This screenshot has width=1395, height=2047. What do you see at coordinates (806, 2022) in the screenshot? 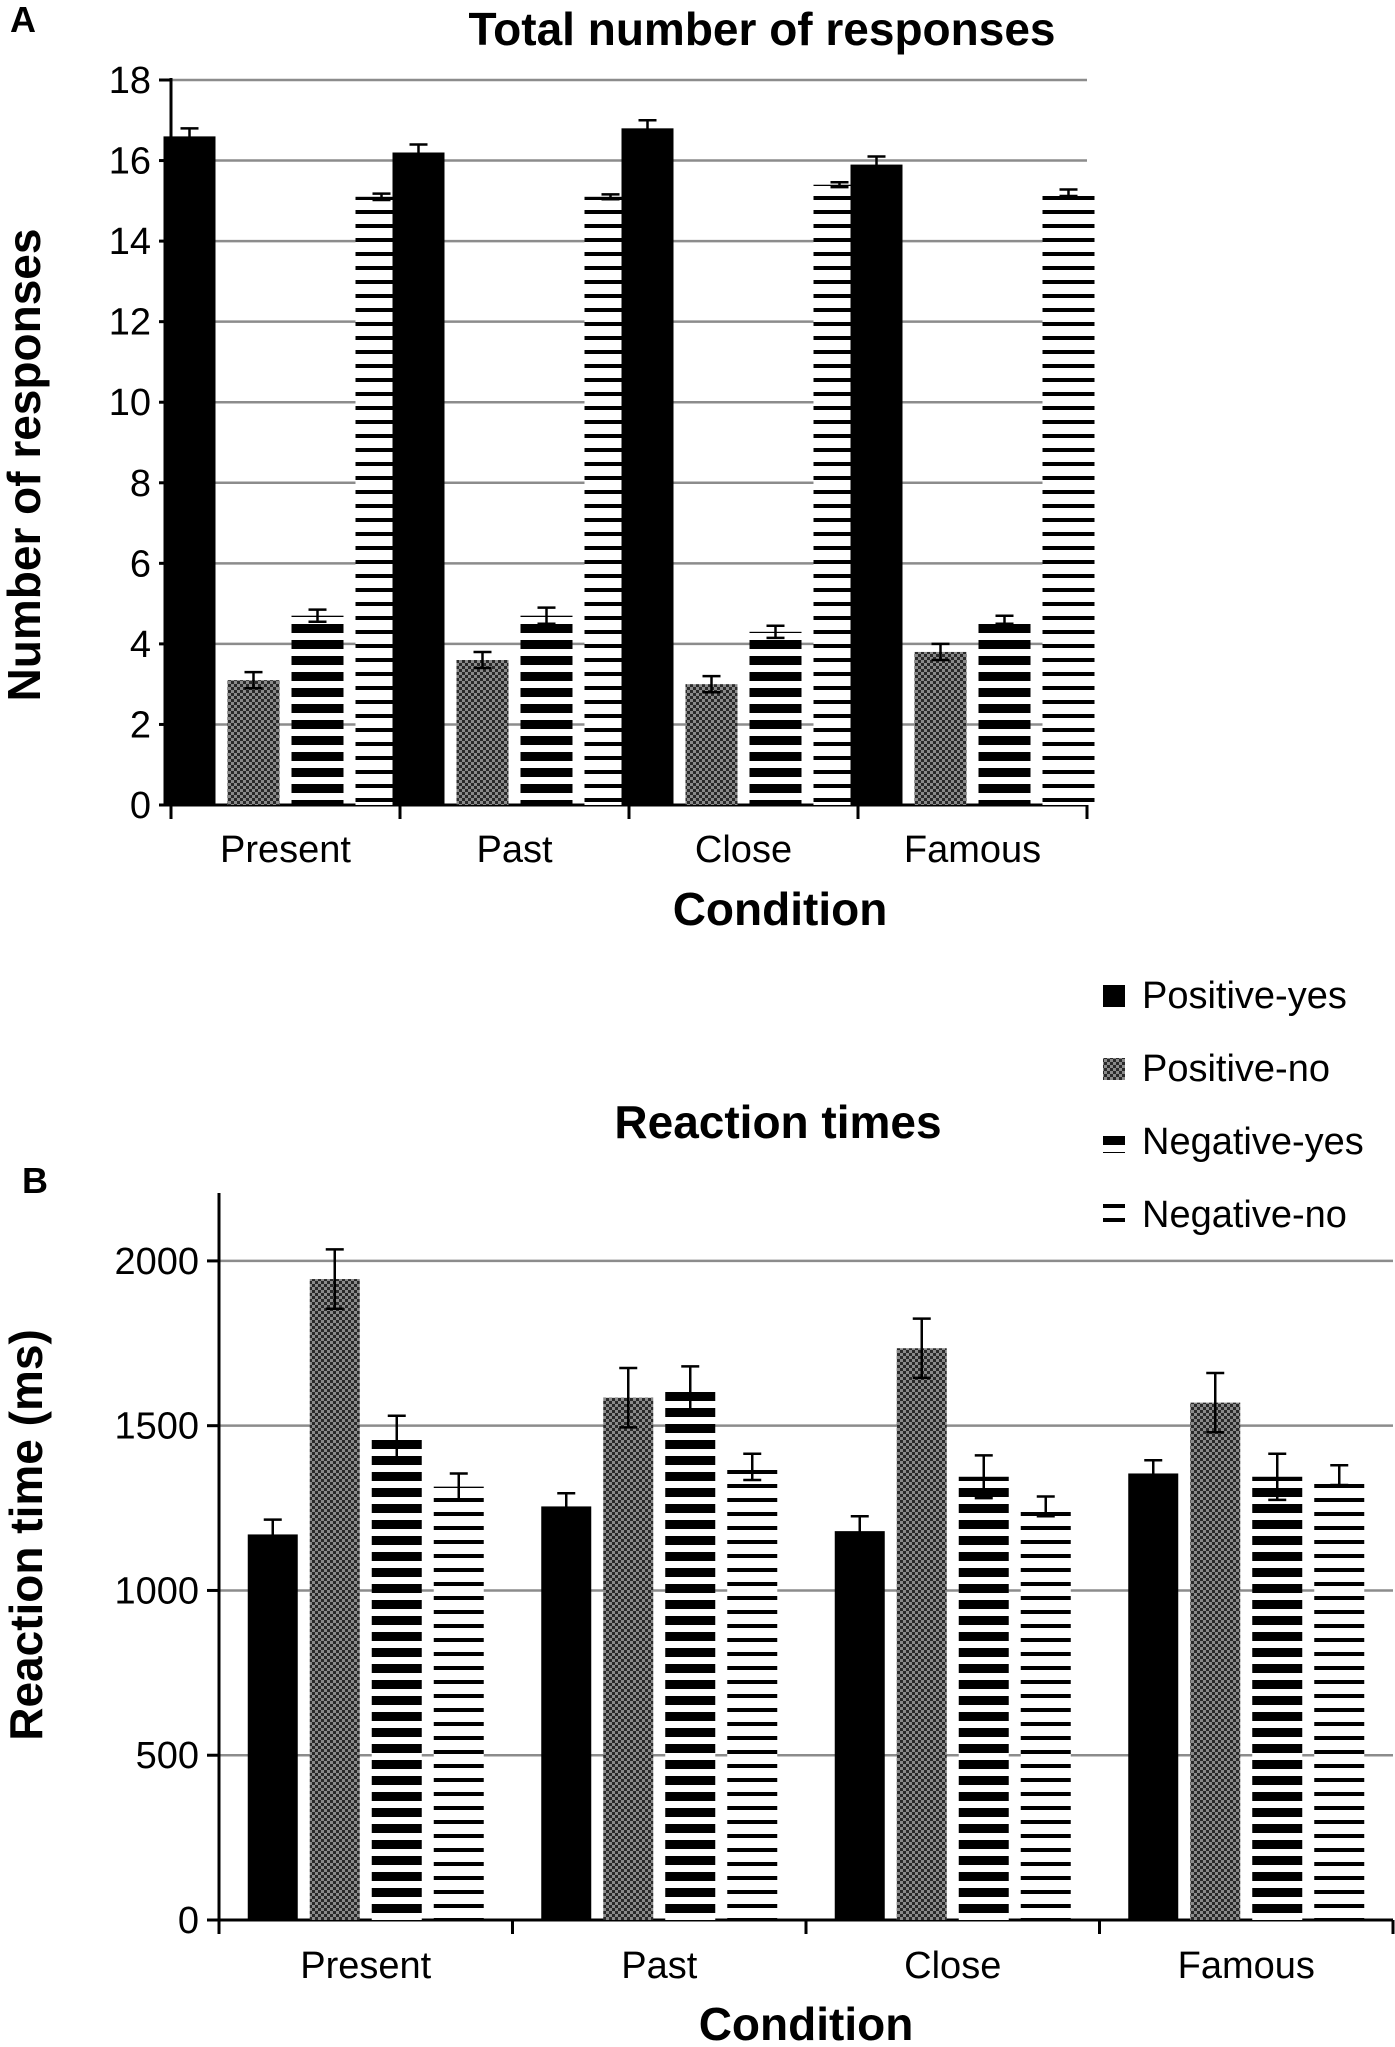
I see `chart-b-xlabel: Condition` at bounding box center [806, 2022].